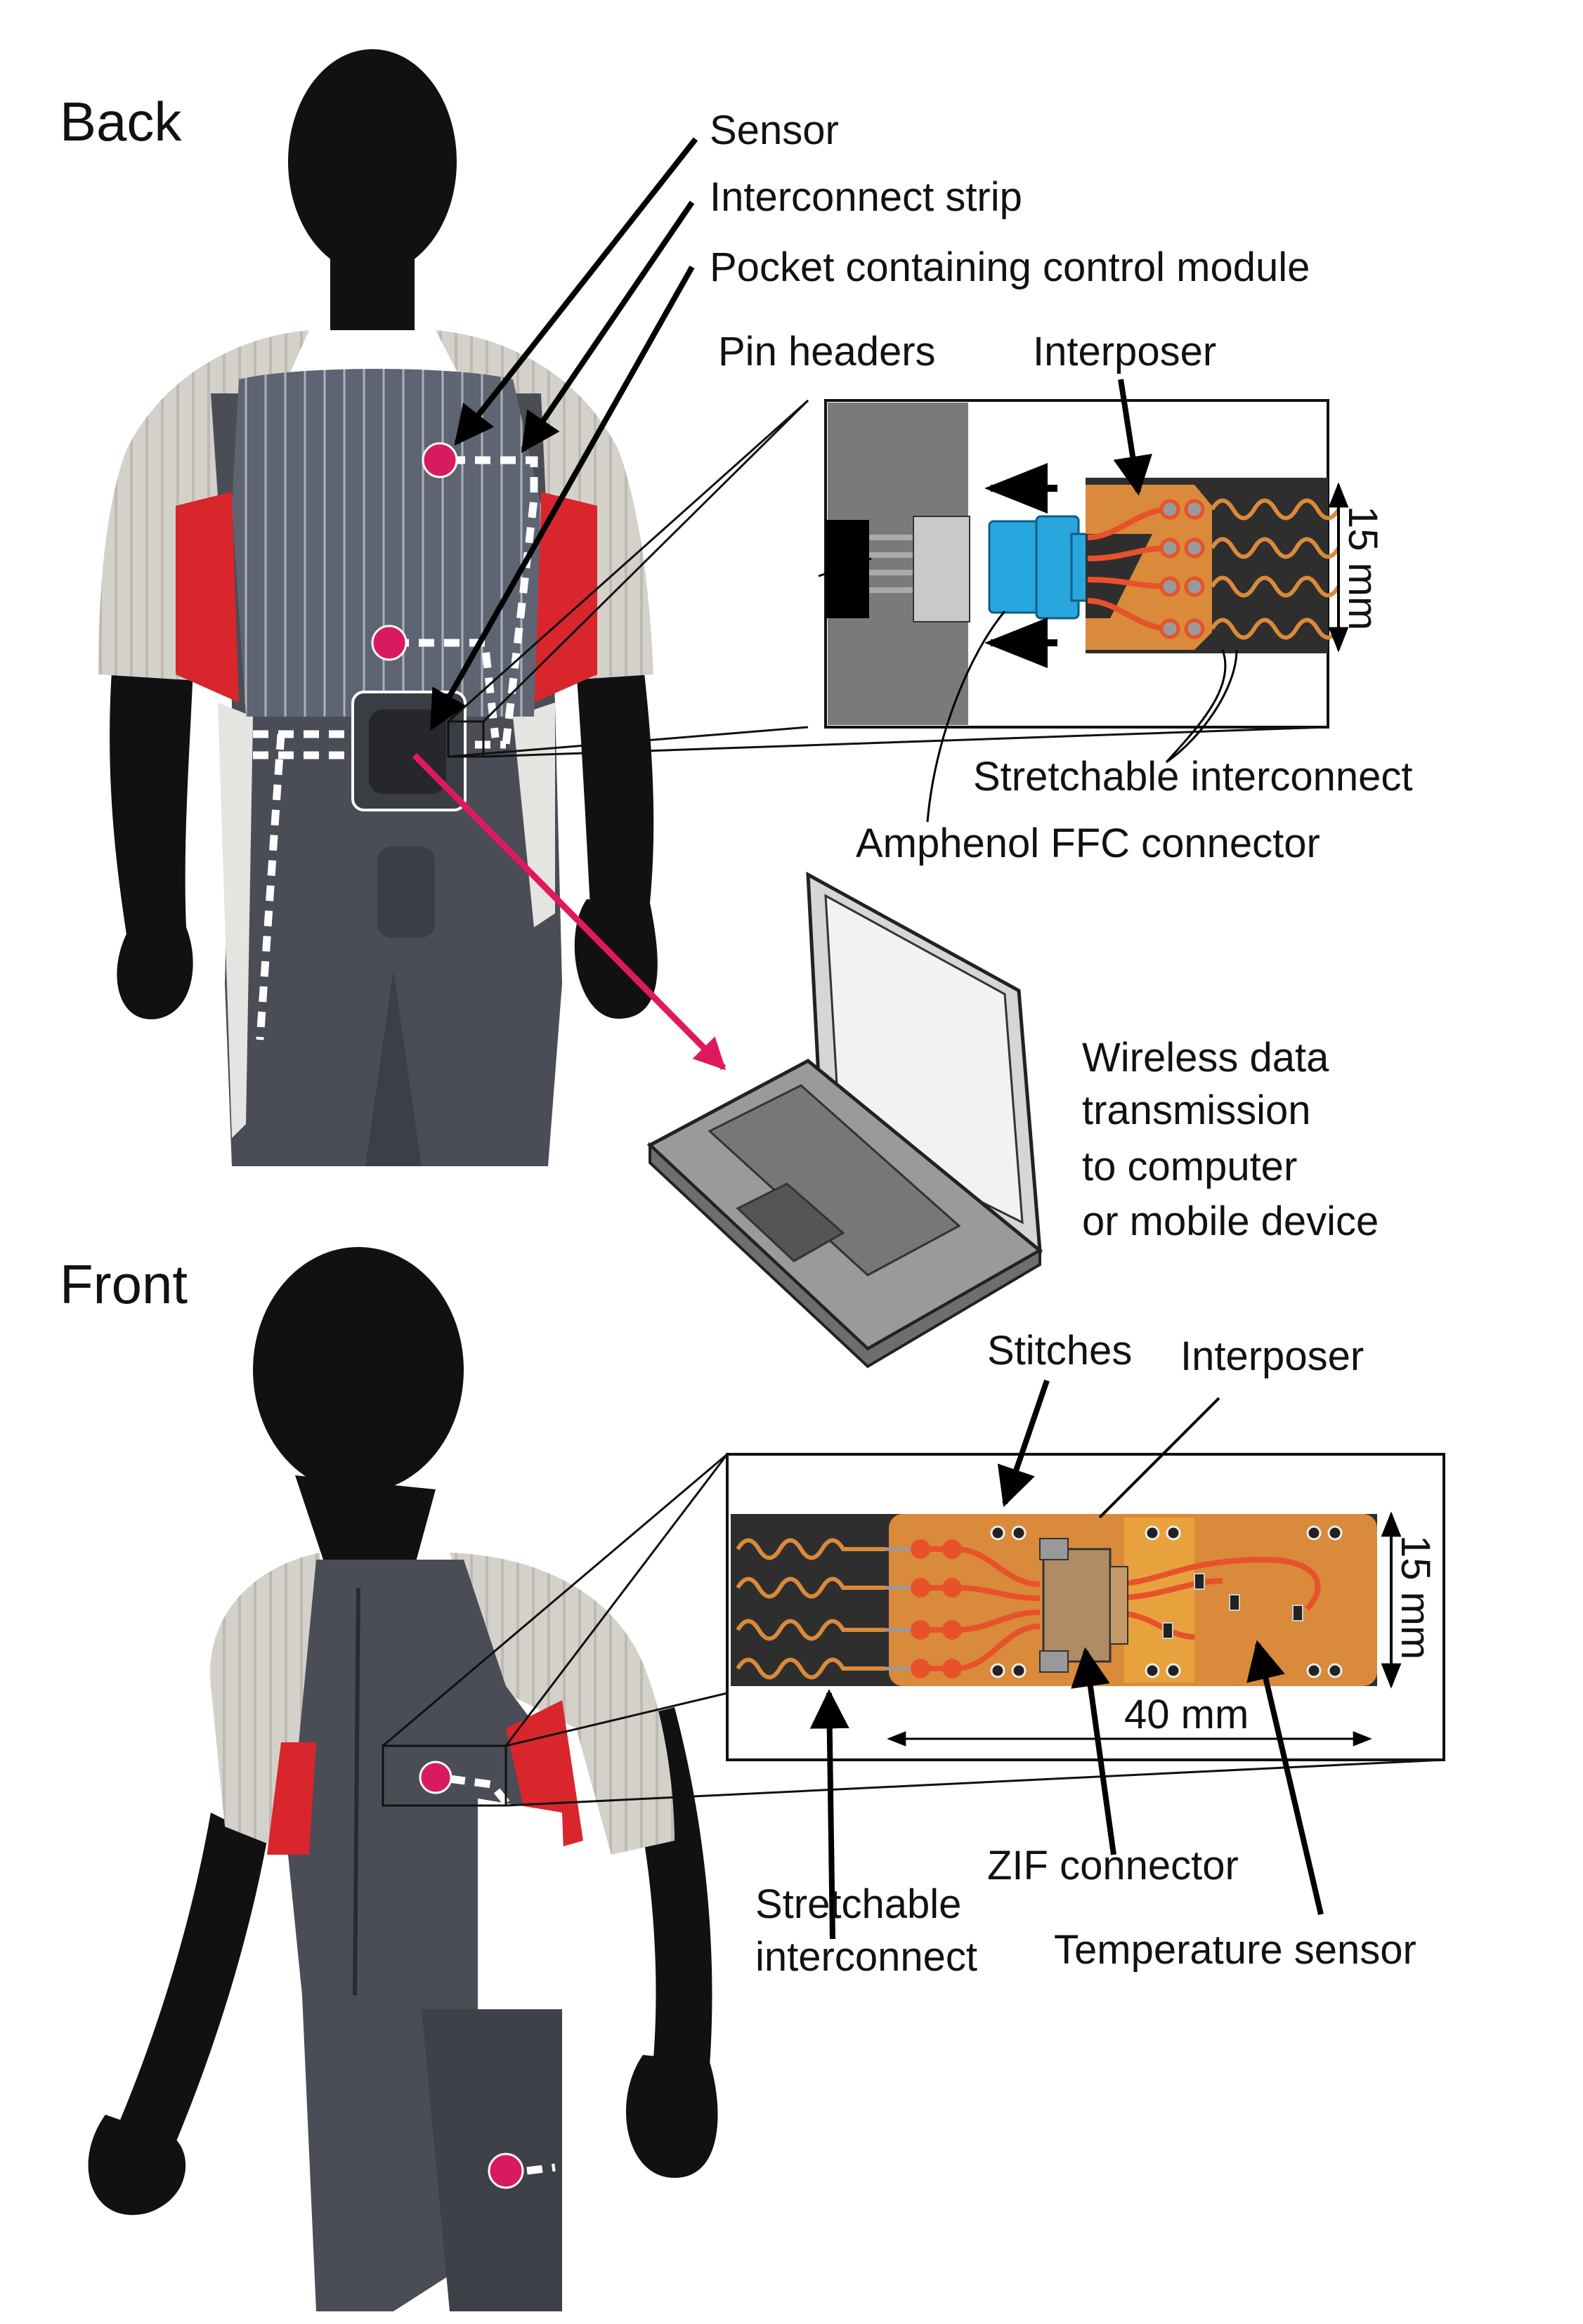  Describe the element at coordinates (124, 1284) in the screenshot. I see `front-title: Front` at that location.